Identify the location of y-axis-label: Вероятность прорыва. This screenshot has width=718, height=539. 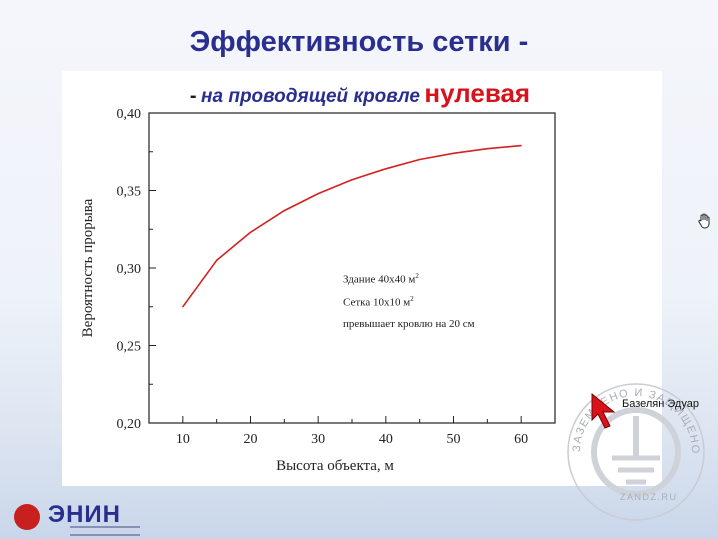
(88, 267).